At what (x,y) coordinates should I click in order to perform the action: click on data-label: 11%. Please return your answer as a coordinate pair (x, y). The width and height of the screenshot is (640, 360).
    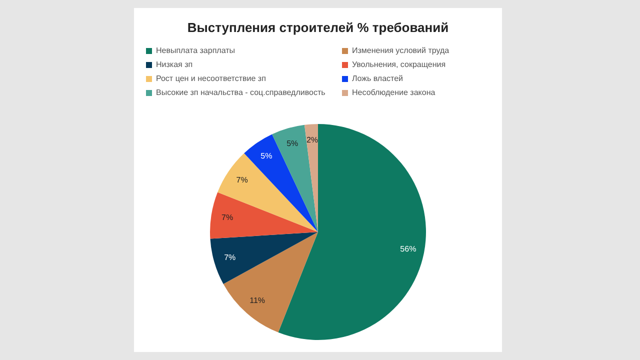
    Looking at the image, I should click on (258, 301).